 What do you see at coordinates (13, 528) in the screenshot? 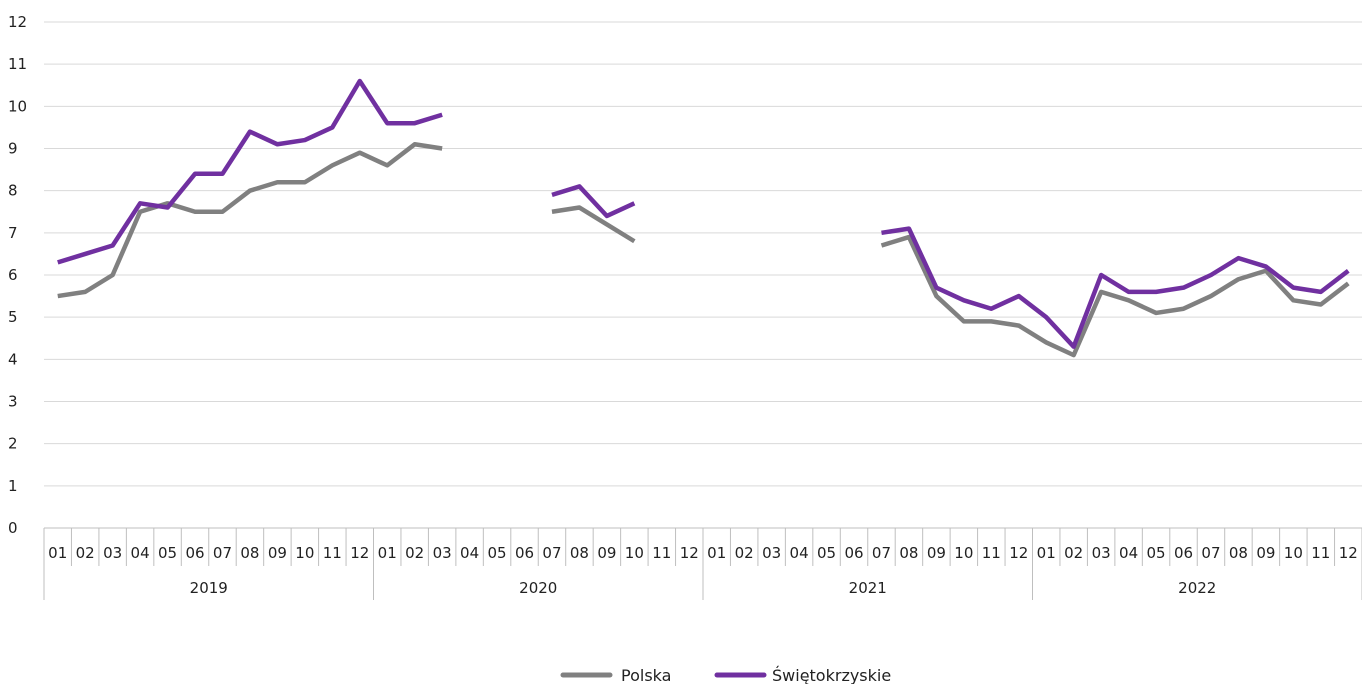
I see `y-tick-label: 0` at bounding box center [13, 528].